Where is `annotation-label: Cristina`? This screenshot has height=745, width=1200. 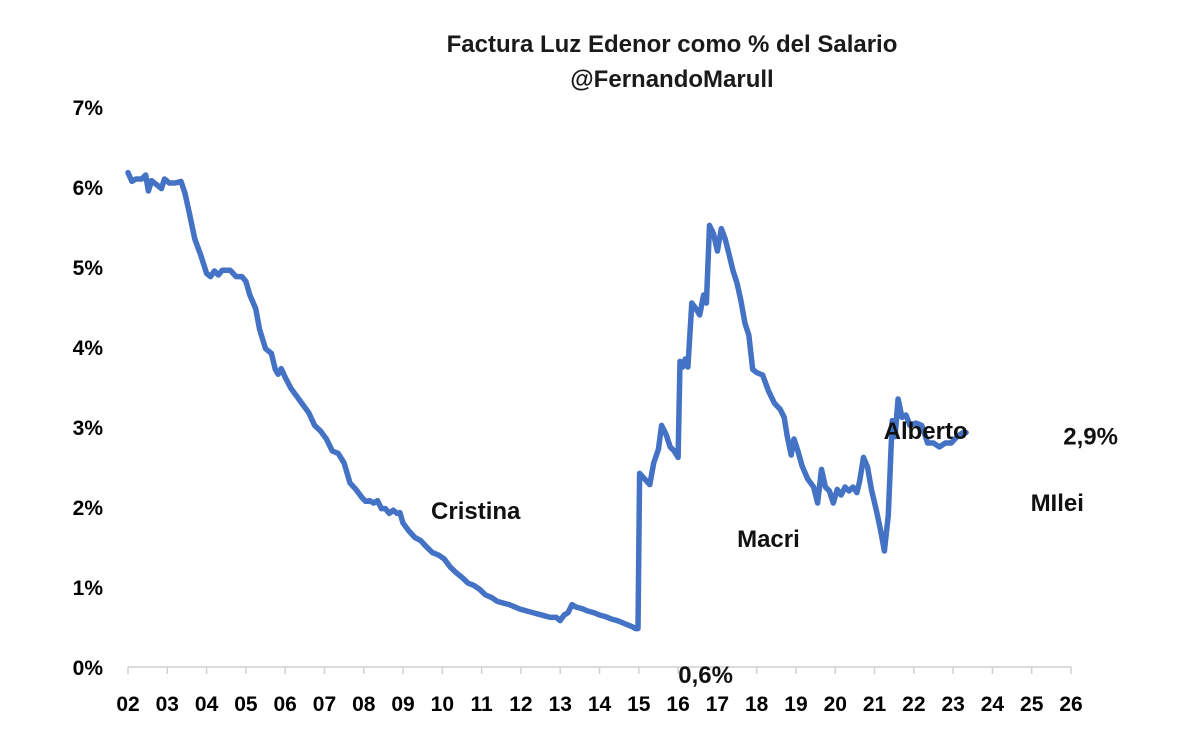
annotation-label: Cristina is located at coordinates (476, 511).